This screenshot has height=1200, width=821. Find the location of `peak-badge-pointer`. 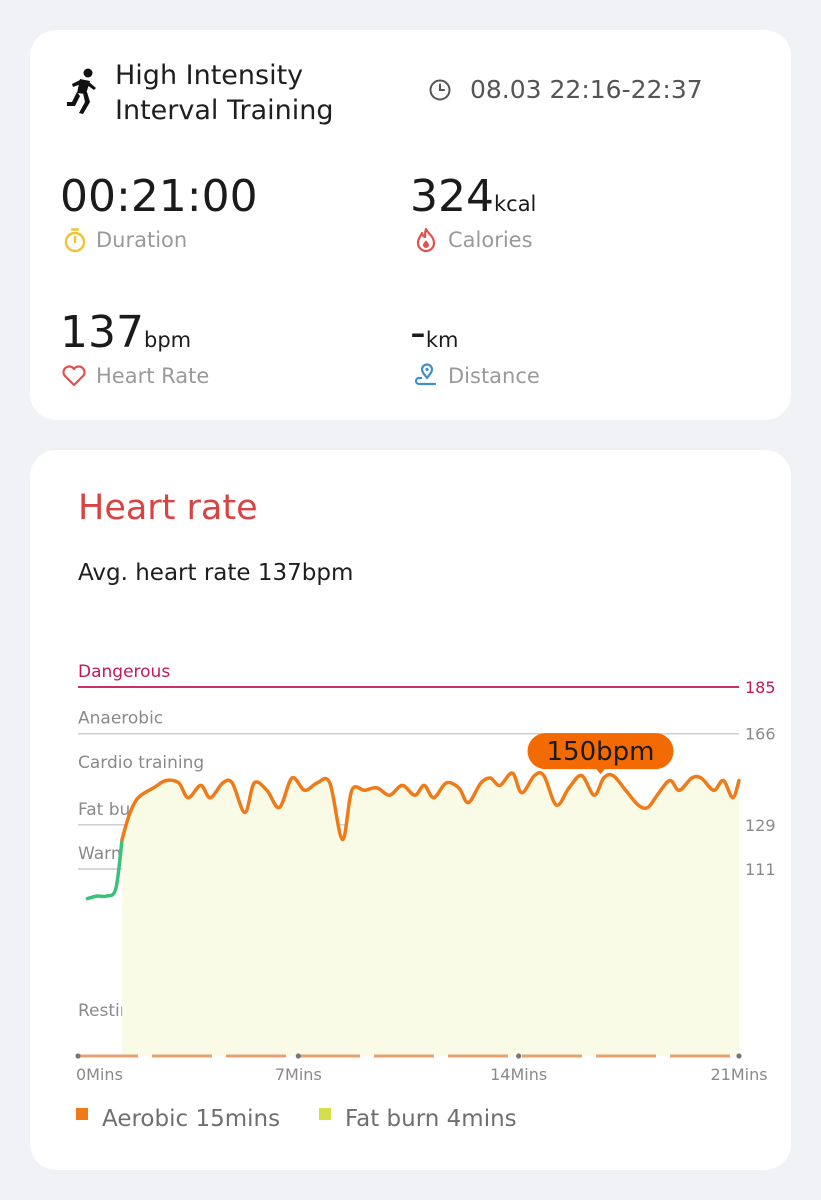

peak-badge-pointer is located at coordinates (600, 771).